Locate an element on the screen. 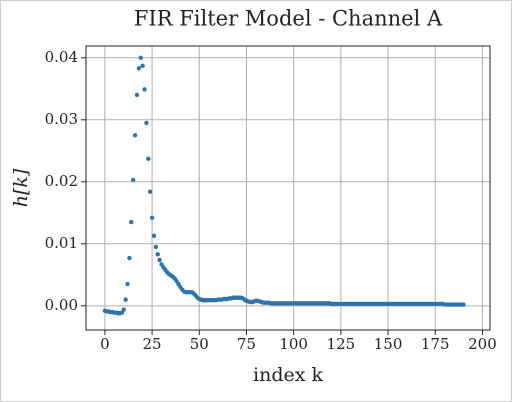 The height and width of the screenshot is (402, 512). x-tick-label: 200 is located at coordinates (482, 344).